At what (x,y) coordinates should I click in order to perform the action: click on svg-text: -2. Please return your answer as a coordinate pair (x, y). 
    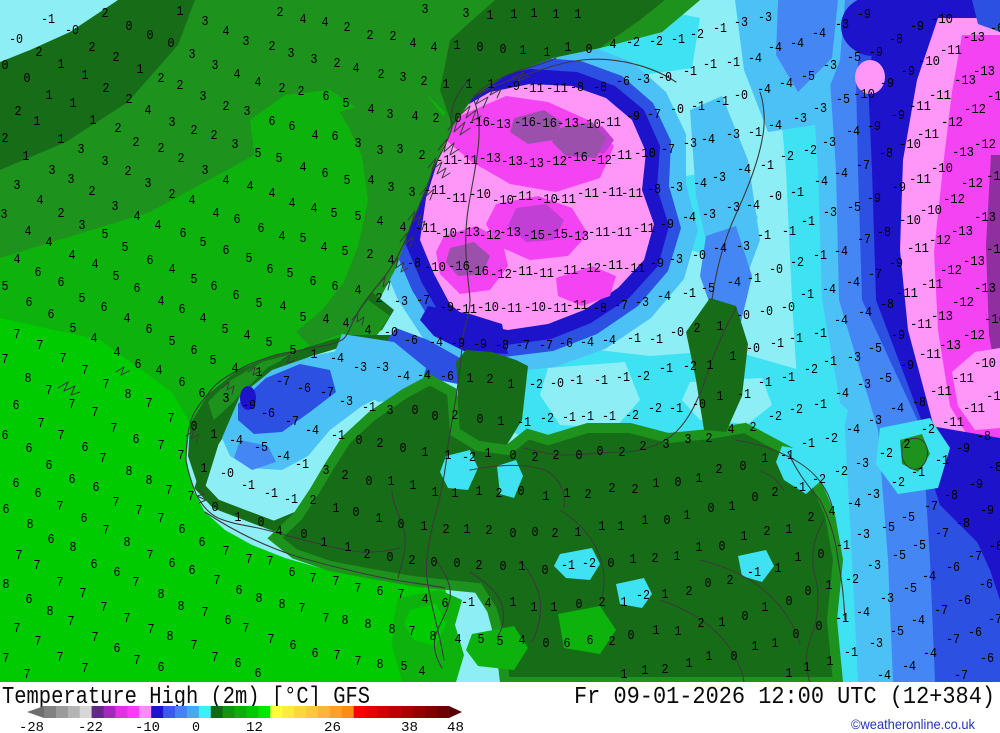
    Looking at the image, I should click on (787, 157).